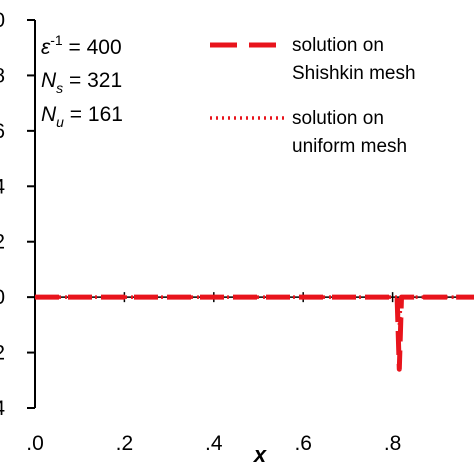 Image resolution: width=474 pixels, height=474 pixels. Describe the element at coordinates (303, 443) in the screenshot. I see `x-tick-label: .6` at that location.